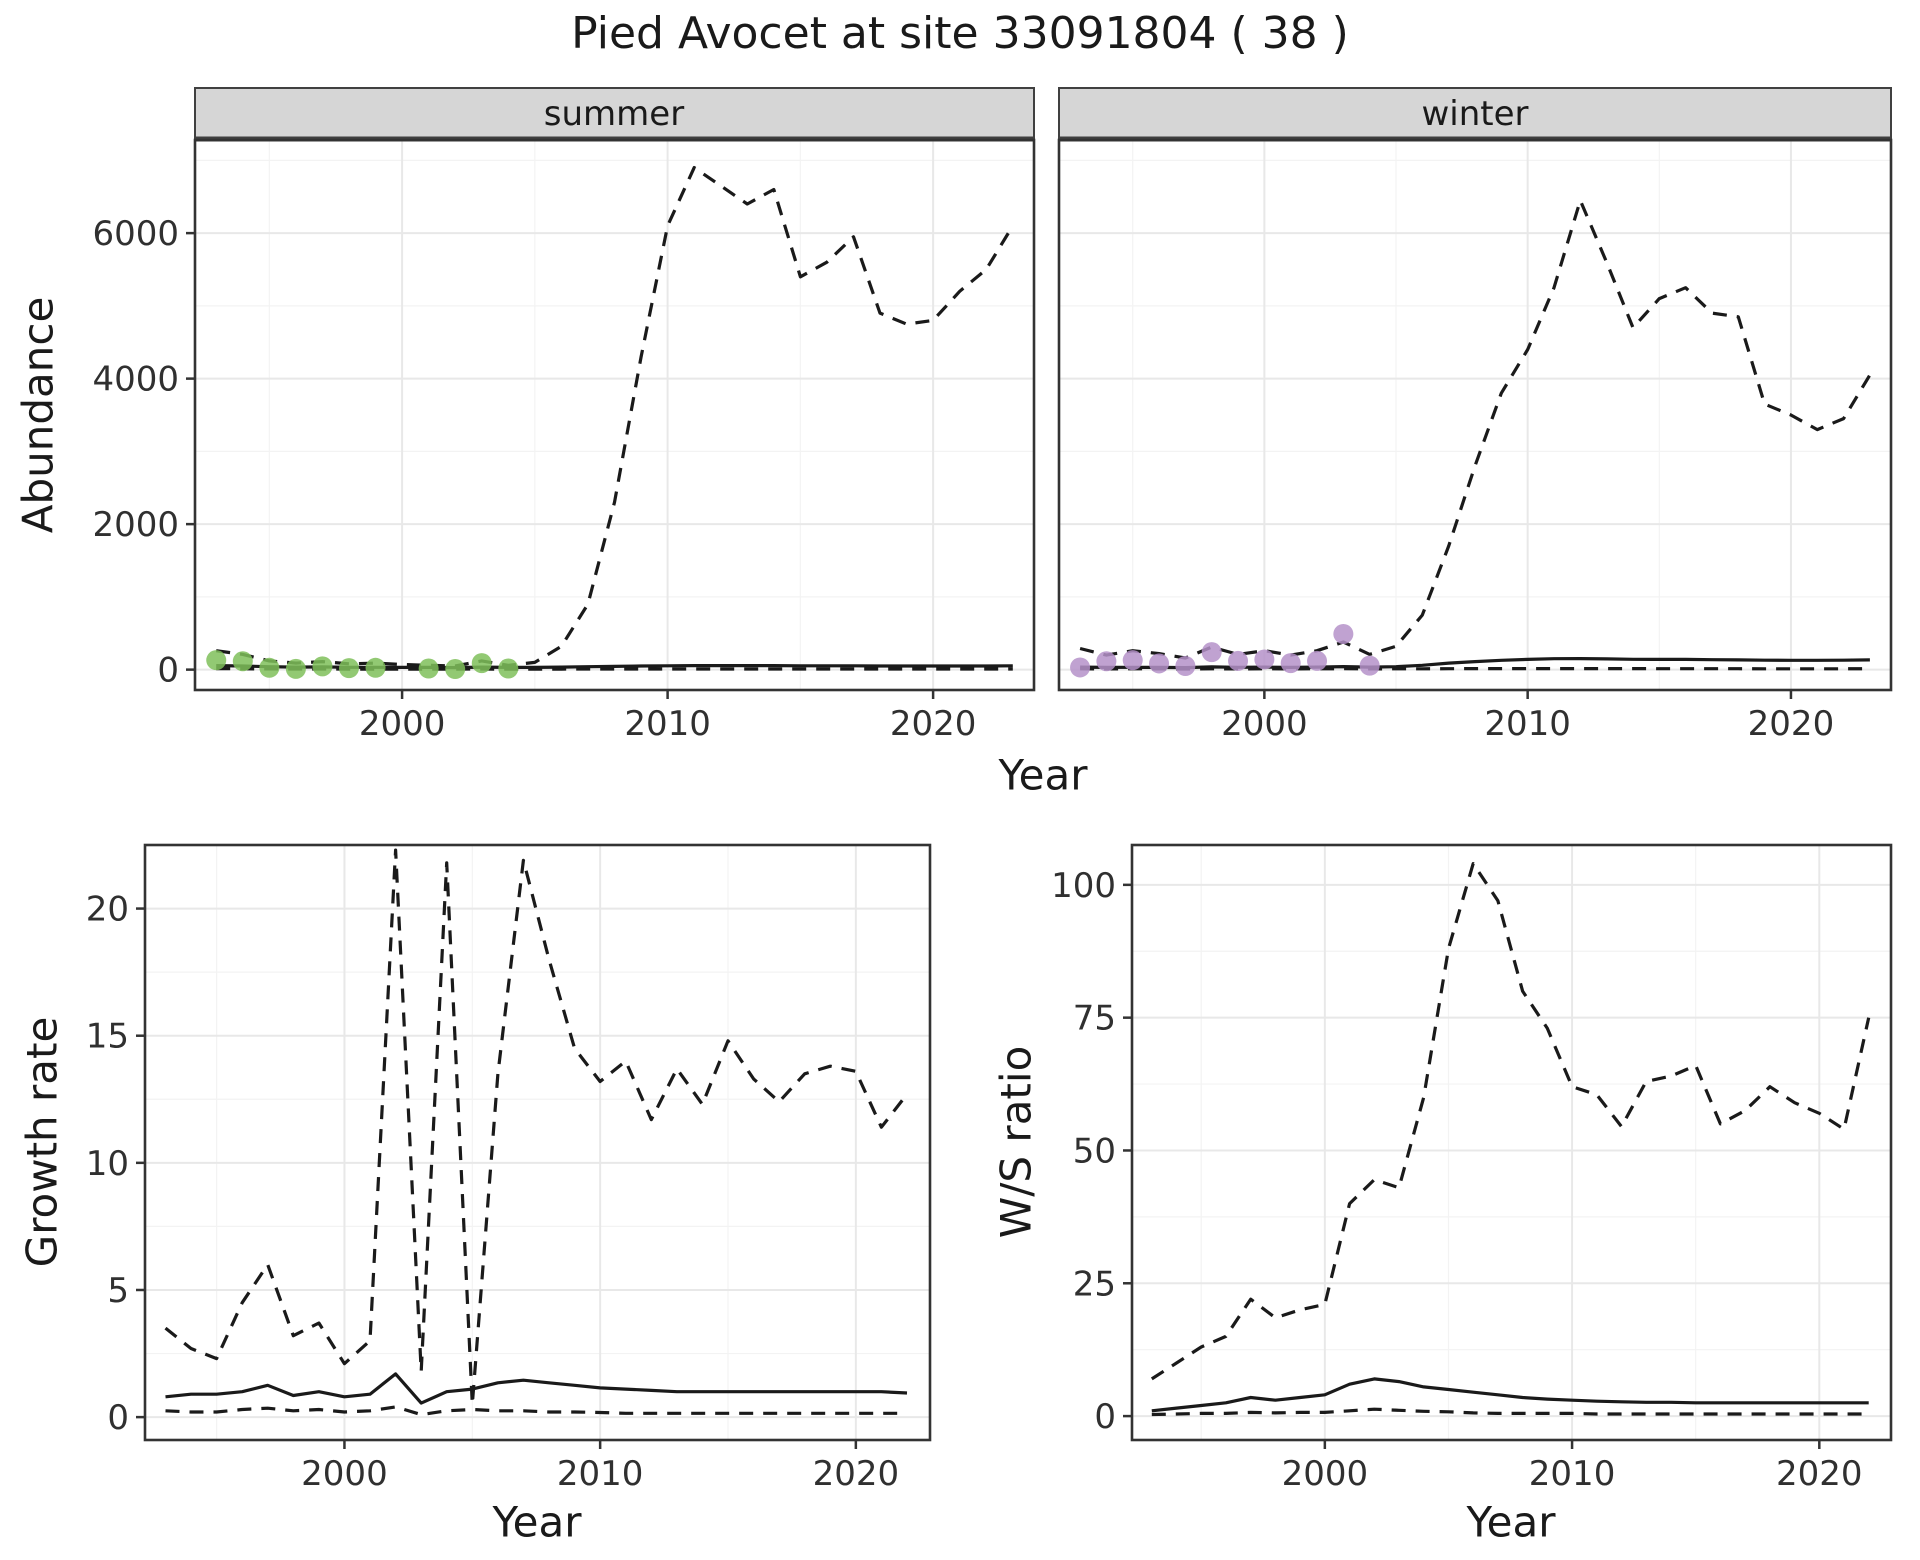  Describe the element at coordinates (135, 380) in the screenshot. I see `y-tick-label: 4000` at that location.